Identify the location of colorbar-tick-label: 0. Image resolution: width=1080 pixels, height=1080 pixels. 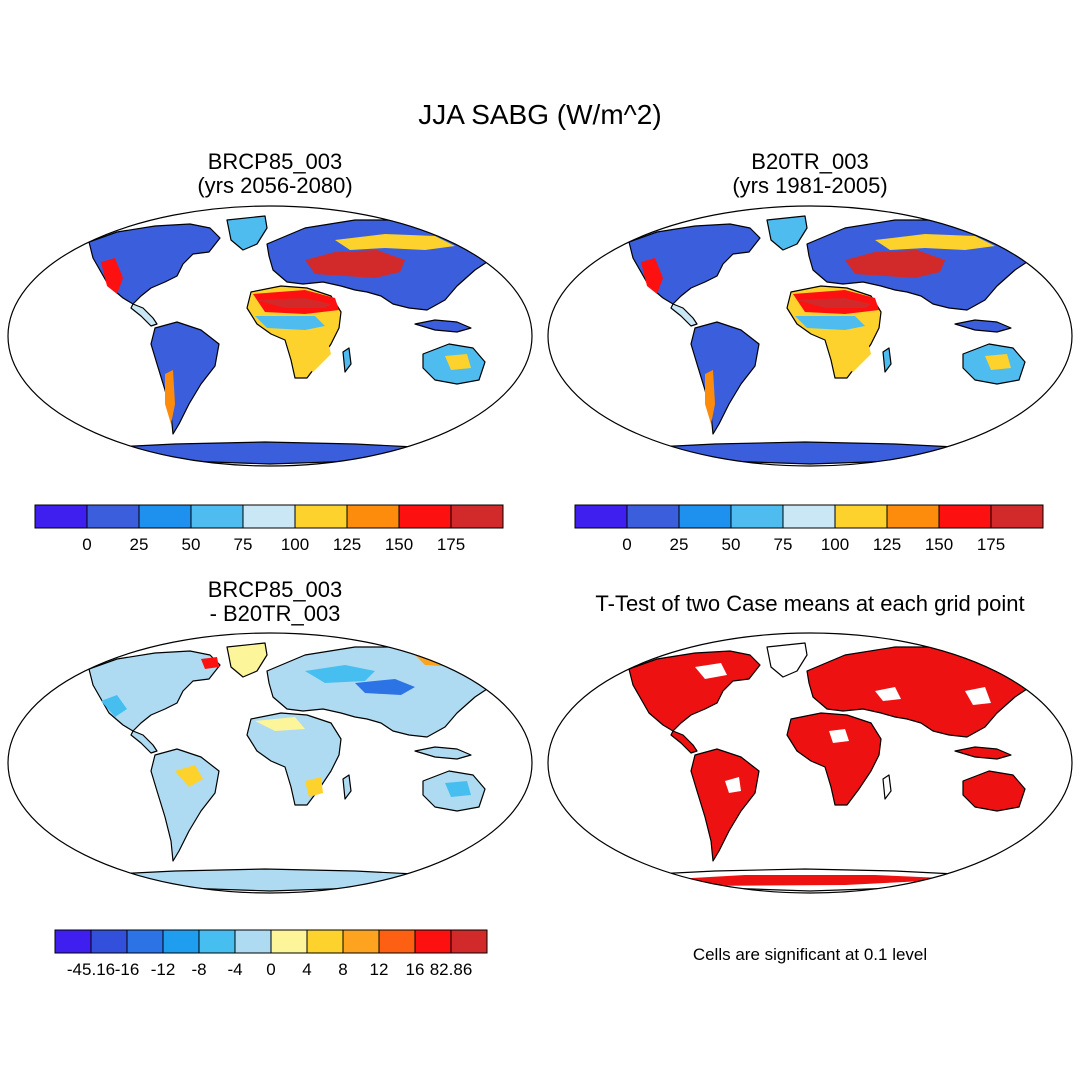
(271, 969).